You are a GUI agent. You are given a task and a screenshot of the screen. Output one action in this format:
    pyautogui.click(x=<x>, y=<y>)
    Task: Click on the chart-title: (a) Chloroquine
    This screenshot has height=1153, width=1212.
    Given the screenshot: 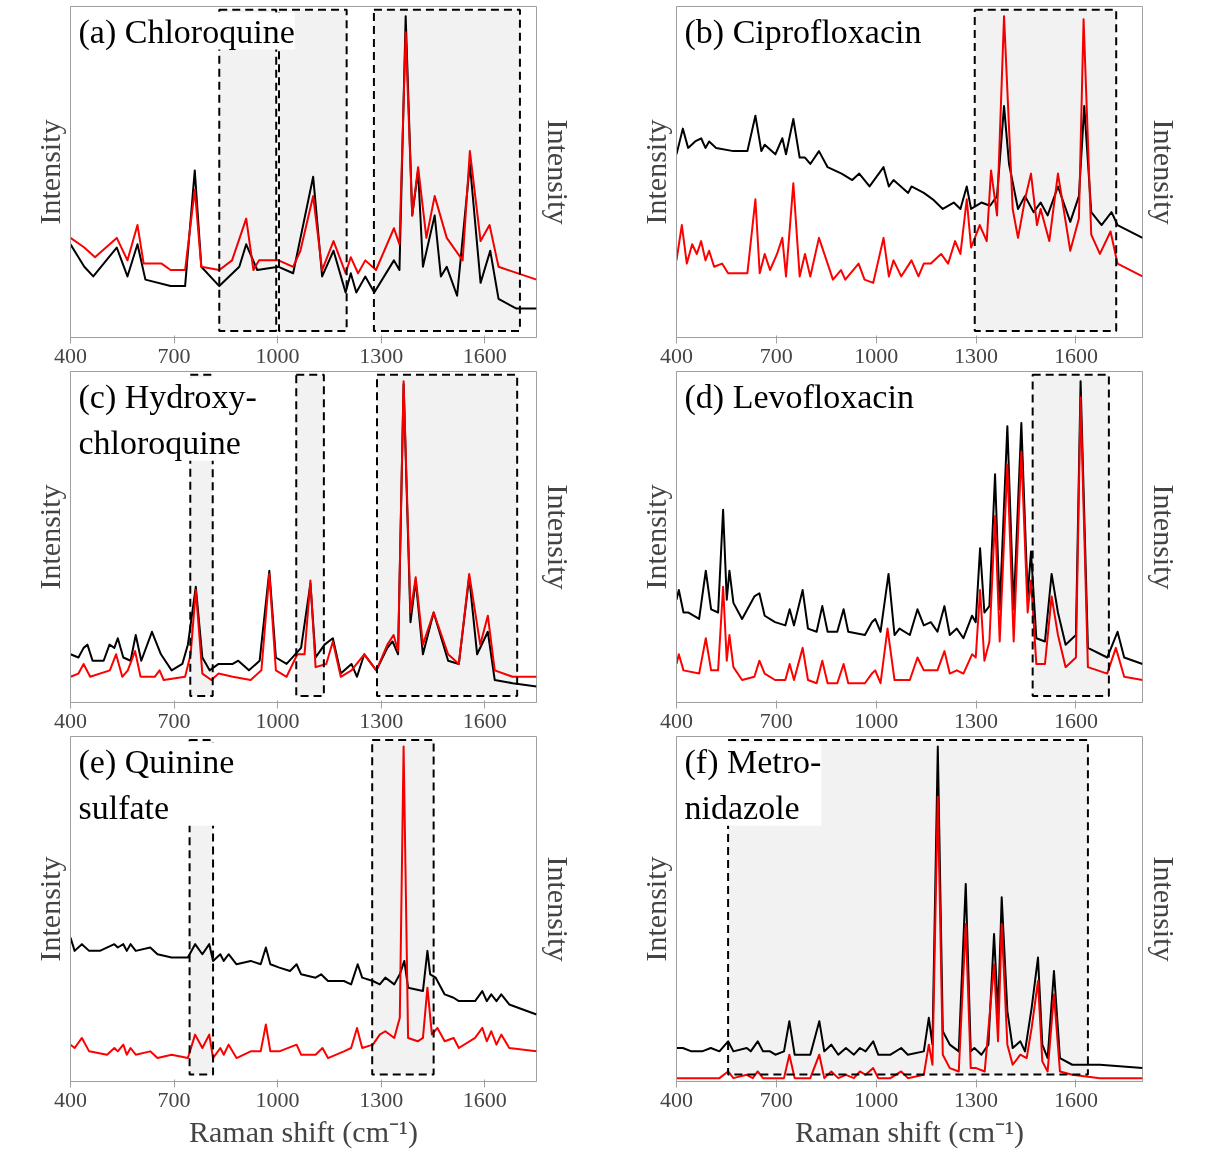 What is the action you would take?
    pyautogui.click(x=186, y=31)
    